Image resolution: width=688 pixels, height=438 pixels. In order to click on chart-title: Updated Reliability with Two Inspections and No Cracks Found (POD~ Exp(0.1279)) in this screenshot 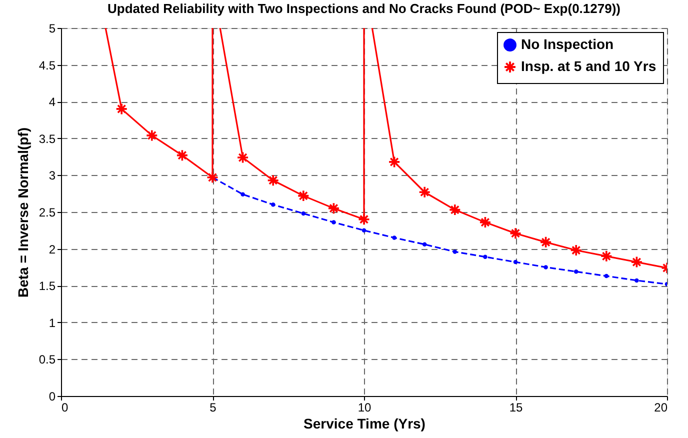, I will do `click(364, 8)`.